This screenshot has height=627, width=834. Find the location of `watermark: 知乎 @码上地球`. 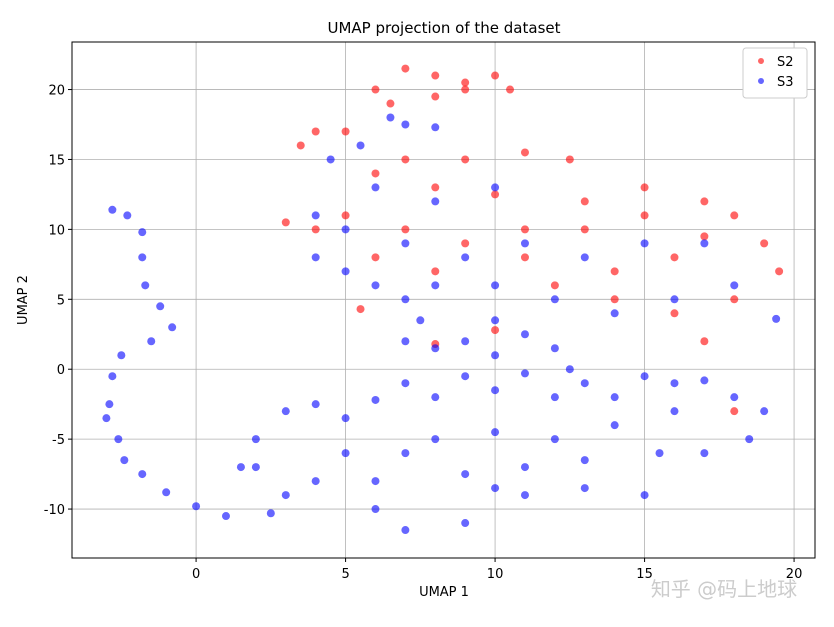

watermark: 知乎 @码上地球 is located at coordinates (724, 589).